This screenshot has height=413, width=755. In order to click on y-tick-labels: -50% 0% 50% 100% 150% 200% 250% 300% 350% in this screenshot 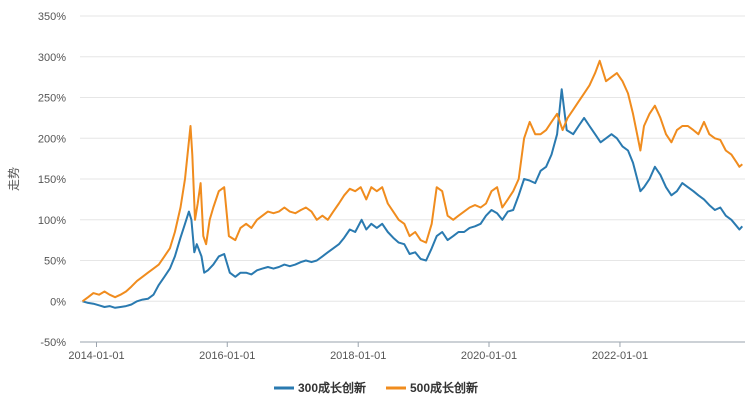, I will do `click(52, 180)`.